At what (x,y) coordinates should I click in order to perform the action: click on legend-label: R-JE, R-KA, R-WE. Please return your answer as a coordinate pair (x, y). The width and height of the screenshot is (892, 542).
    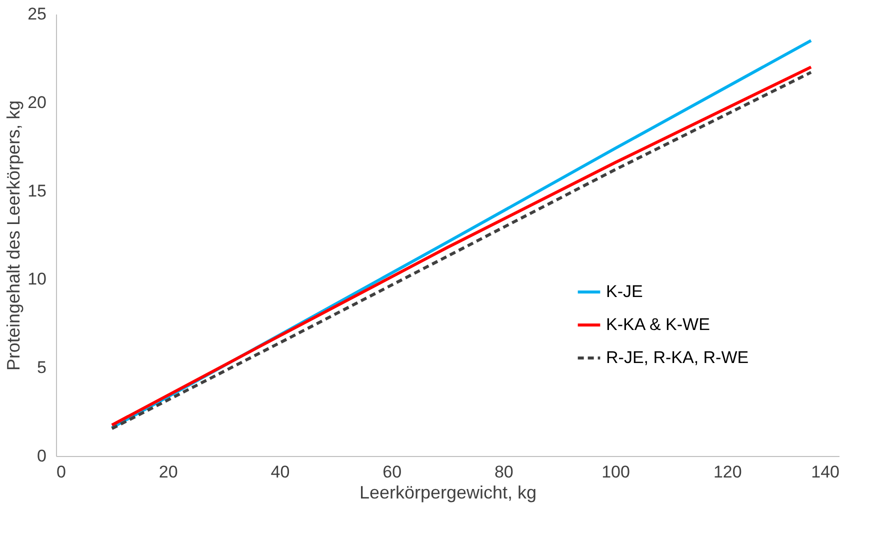
    Looking at the image, I should click on (677, 357).